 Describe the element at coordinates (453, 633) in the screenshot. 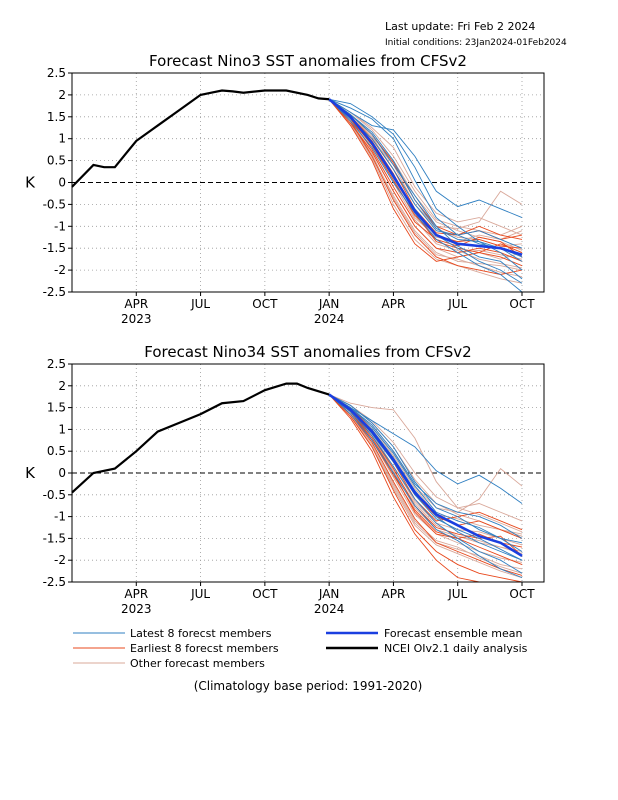

I see `legend-label-mean: Forecast ensemble mean` at that location.